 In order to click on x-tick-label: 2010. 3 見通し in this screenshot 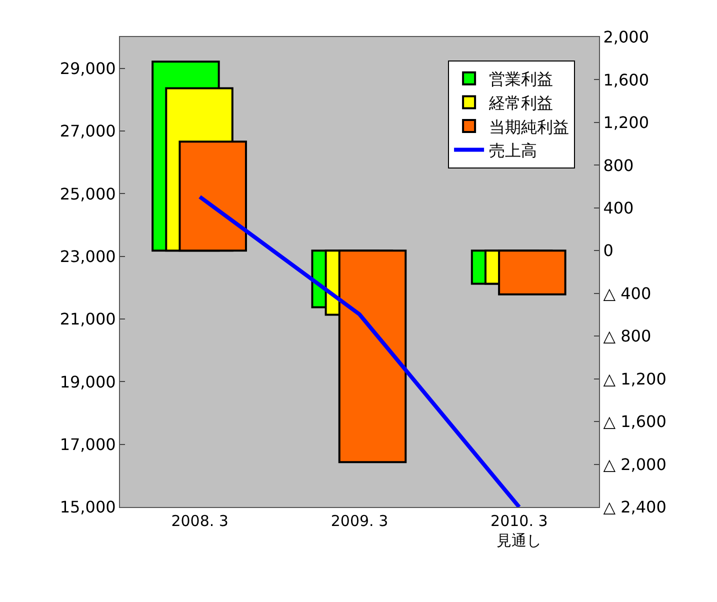, I will do `click(519, 531)`.